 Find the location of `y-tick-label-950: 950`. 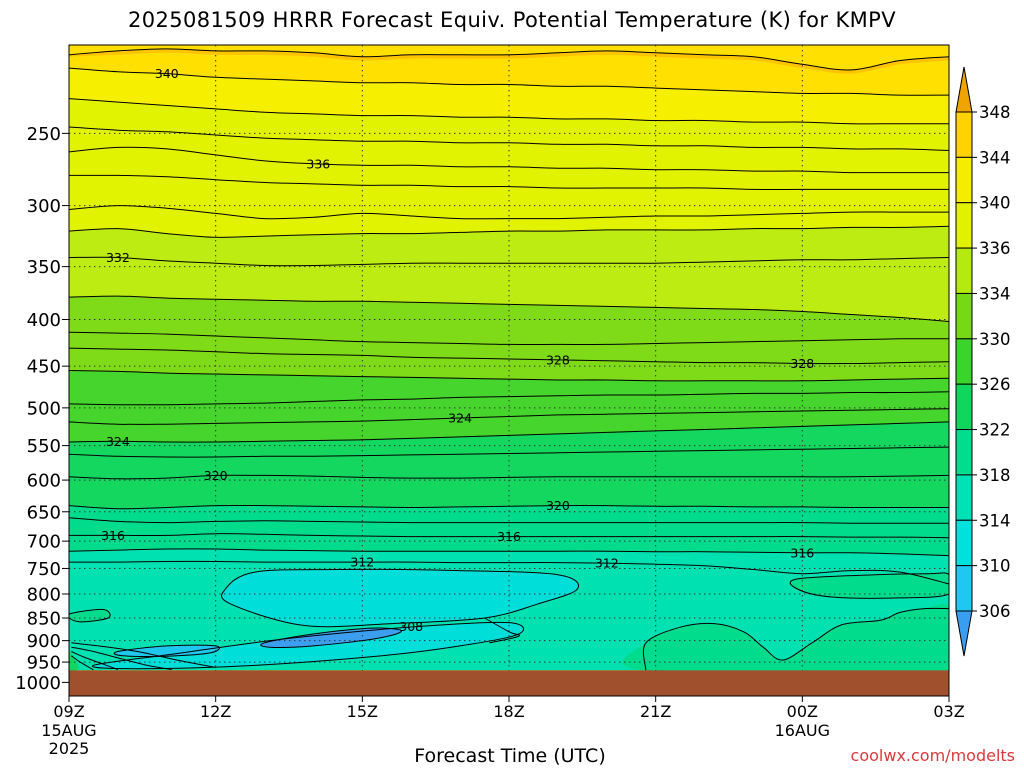

y-tick-label-950: 950 is located at coordinates (44, 663).